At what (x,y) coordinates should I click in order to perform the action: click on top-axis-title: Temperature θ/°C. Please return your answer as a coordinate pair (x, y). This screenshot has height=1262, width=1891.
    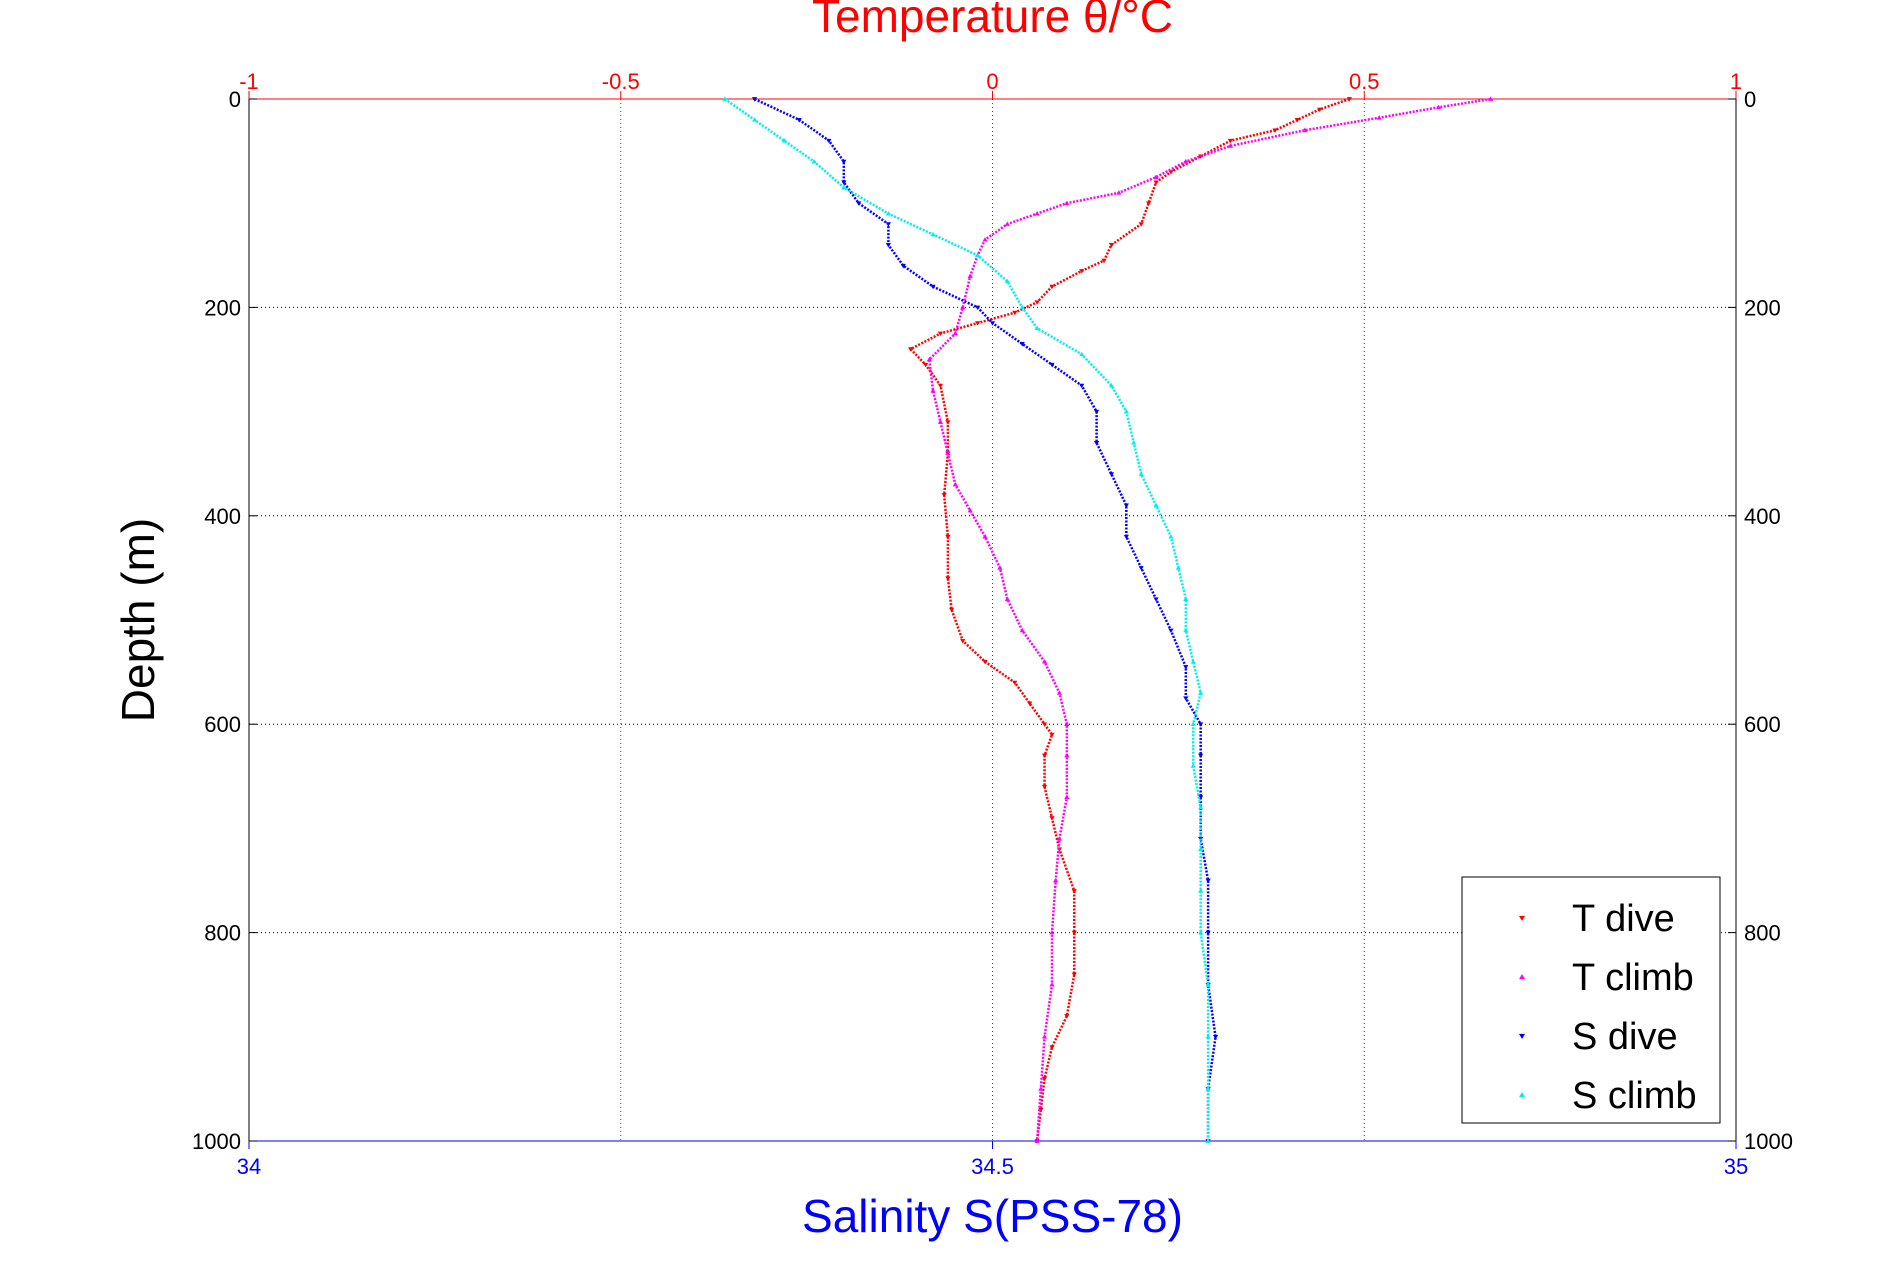
    Looking at the image, I should click on (992, 21).